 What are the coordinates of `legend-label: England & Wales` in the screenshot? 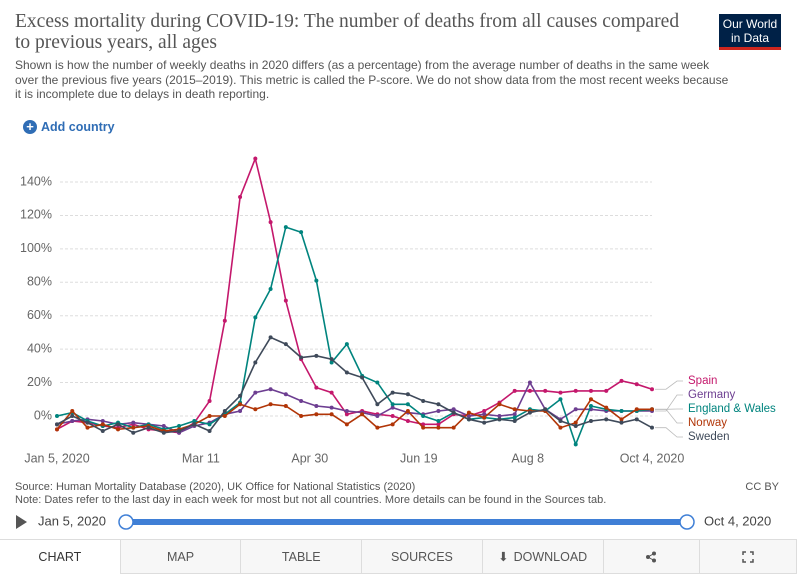 It's located at (732, 409).